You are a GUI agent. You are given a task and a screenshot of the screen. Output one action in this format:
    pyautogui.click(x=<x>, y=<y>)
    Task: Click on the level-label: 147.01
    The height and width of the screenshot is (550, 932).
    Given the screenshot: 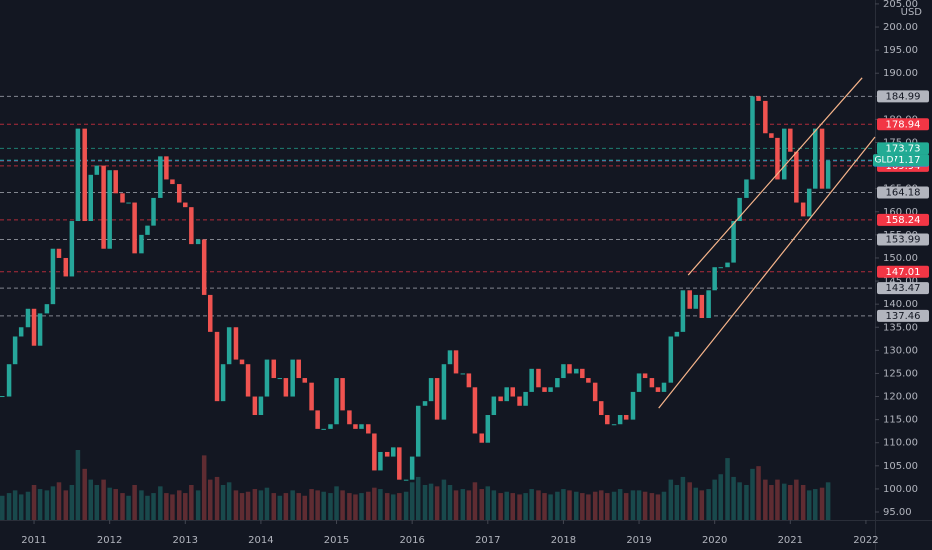 What is the action you would take?
    pyautogui.click(x=903, y=272)
    